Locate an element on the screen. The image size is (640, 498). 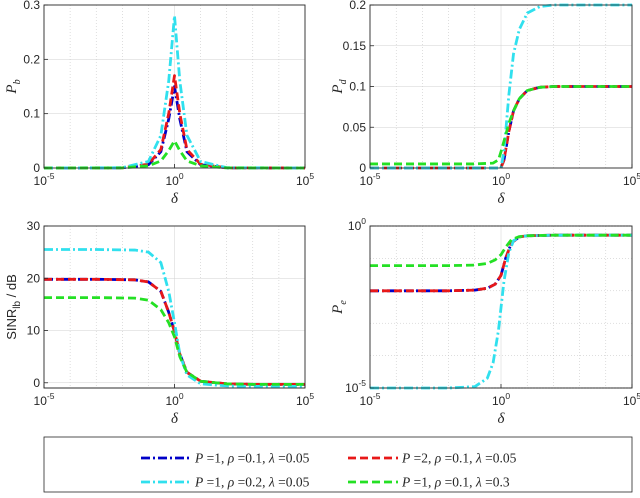
y-axis-label: Pb is located at coordinates (13, 86).